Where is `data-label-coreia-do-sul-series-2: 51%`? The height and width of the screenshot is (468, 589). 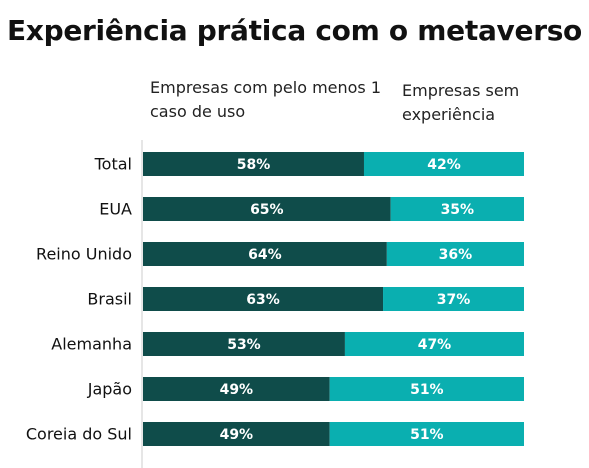 data-label-coreia-do-sul-series-2: 51% is located at coordinates (427, 435).